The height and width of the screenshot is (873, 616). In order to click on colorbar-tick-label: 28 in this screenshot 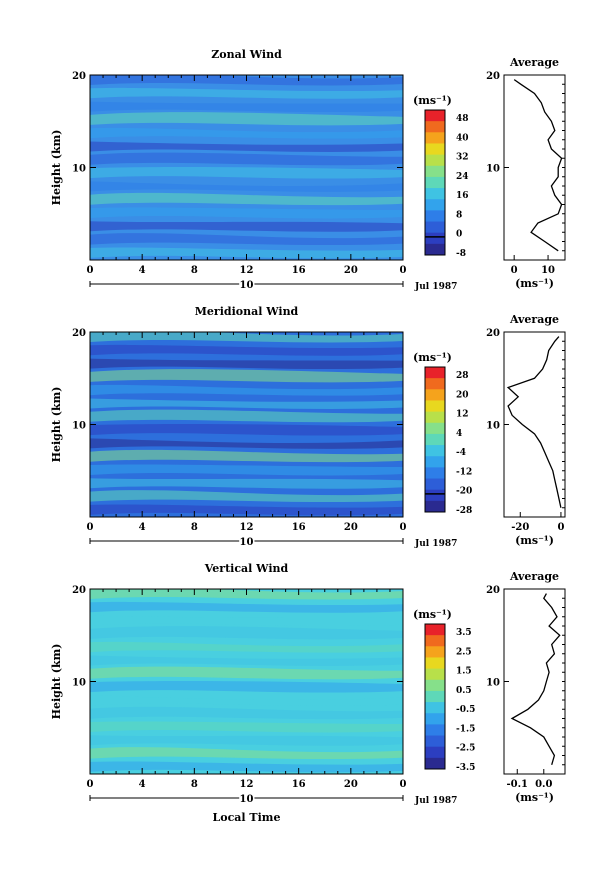, I will do `click(462, 376)`.